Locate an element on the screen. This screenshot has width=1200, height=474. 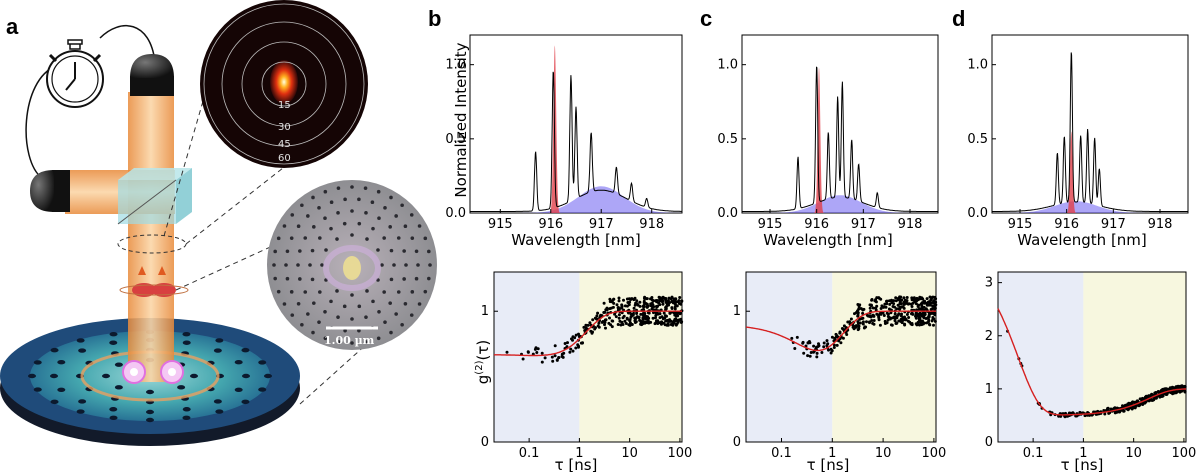
g2-x-tick-label: 1 is located at coordinates (1083, 453).